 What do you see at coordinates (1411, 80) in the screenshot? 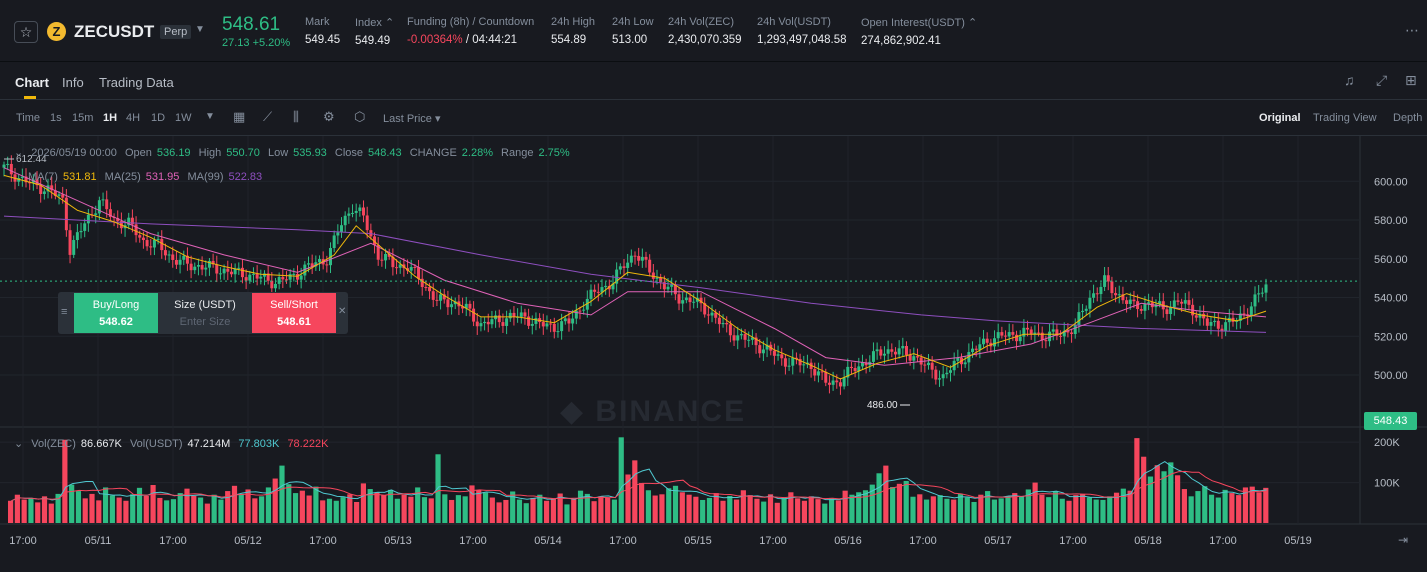
I see `layout-grid-icon: ⊞` at bounding box center [1411, 80].